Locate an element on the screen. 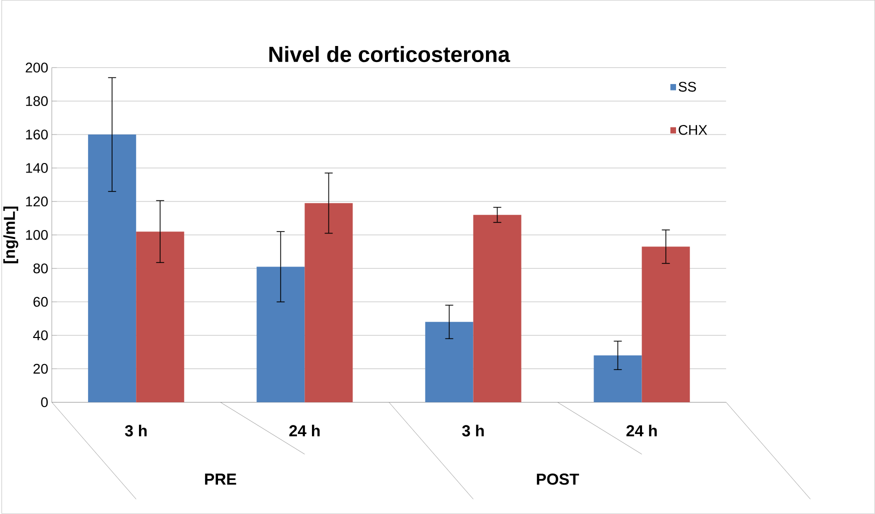 This screenshot has width=875, height=514. legend-label: SS is located at coordinates (687, 87).